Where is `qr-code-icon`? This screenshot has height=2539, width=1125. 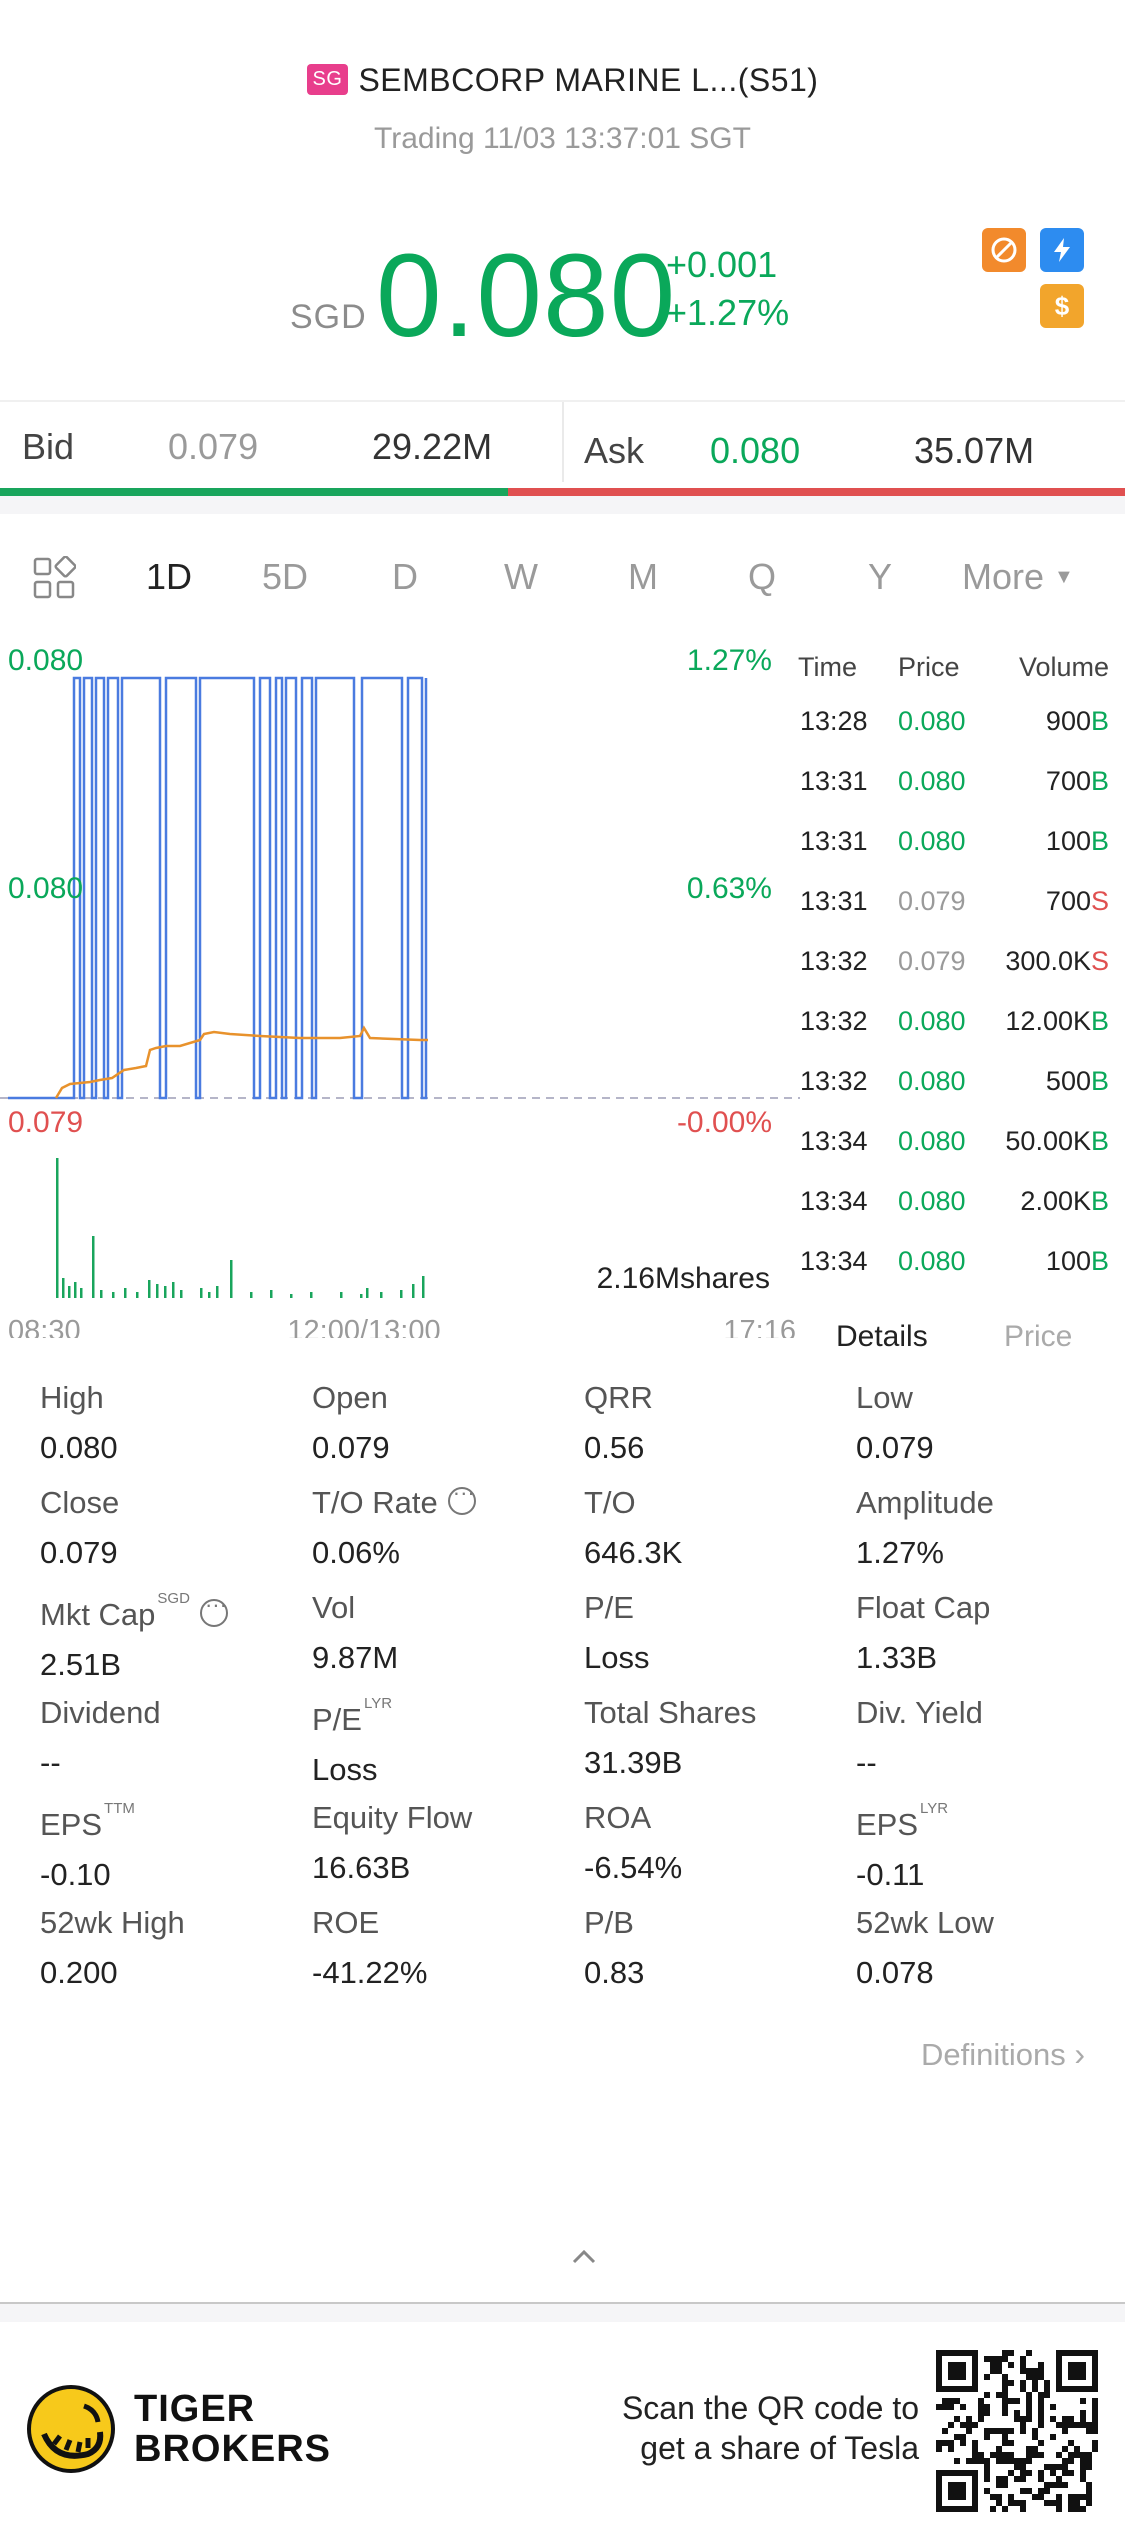 qr-code-icon is located at coordinates (1017, 2431).